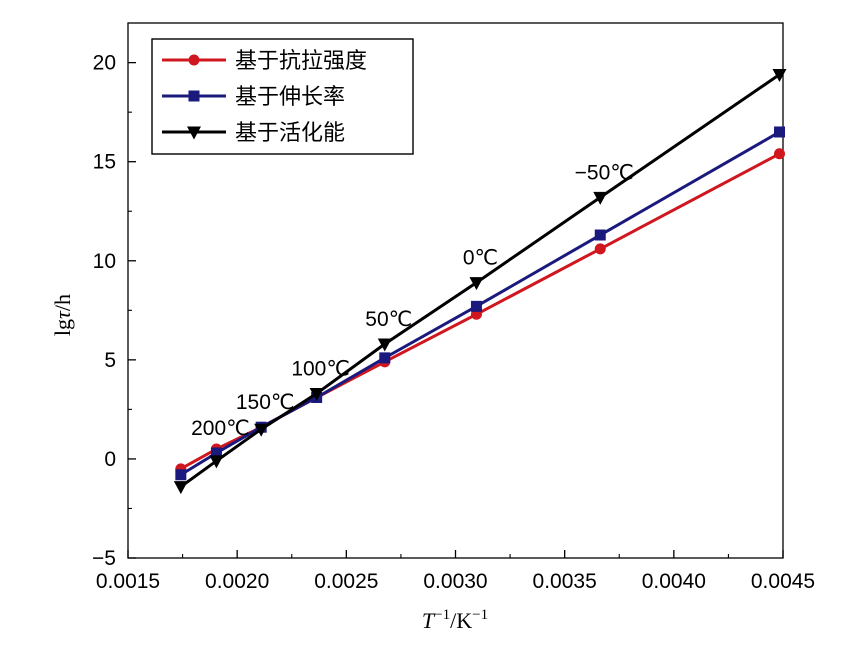  I want to click on temperature-annotation: 100℃, so click(320, 369).